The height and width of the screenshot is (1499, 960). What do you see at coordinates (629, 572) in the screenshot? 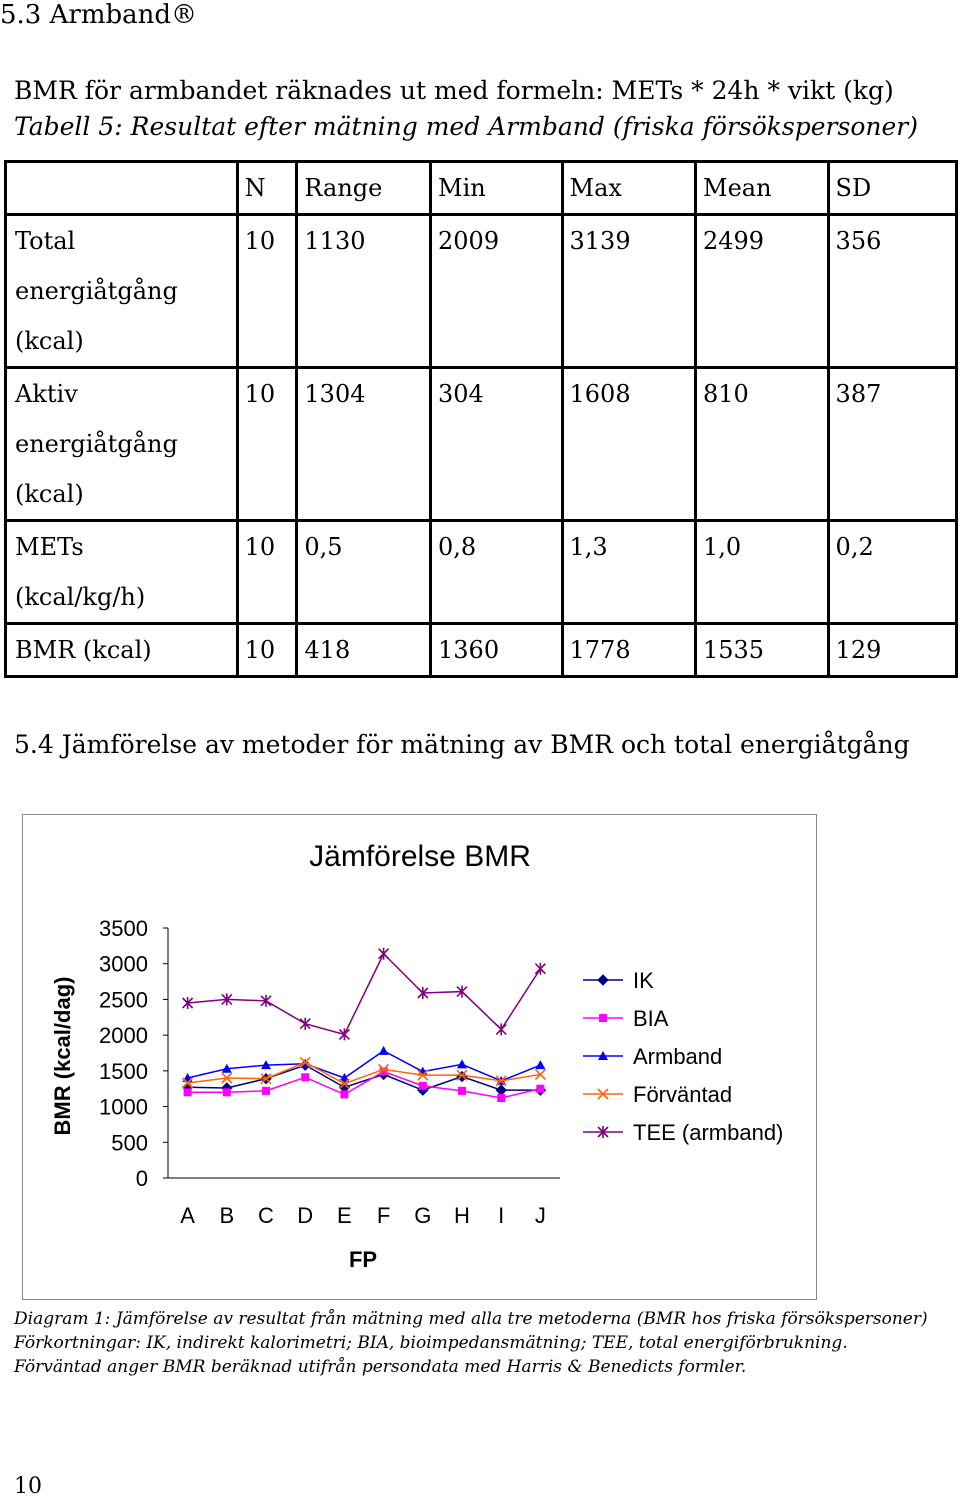
I see `table-cell: 1,3` at bounding box center [629, 572].